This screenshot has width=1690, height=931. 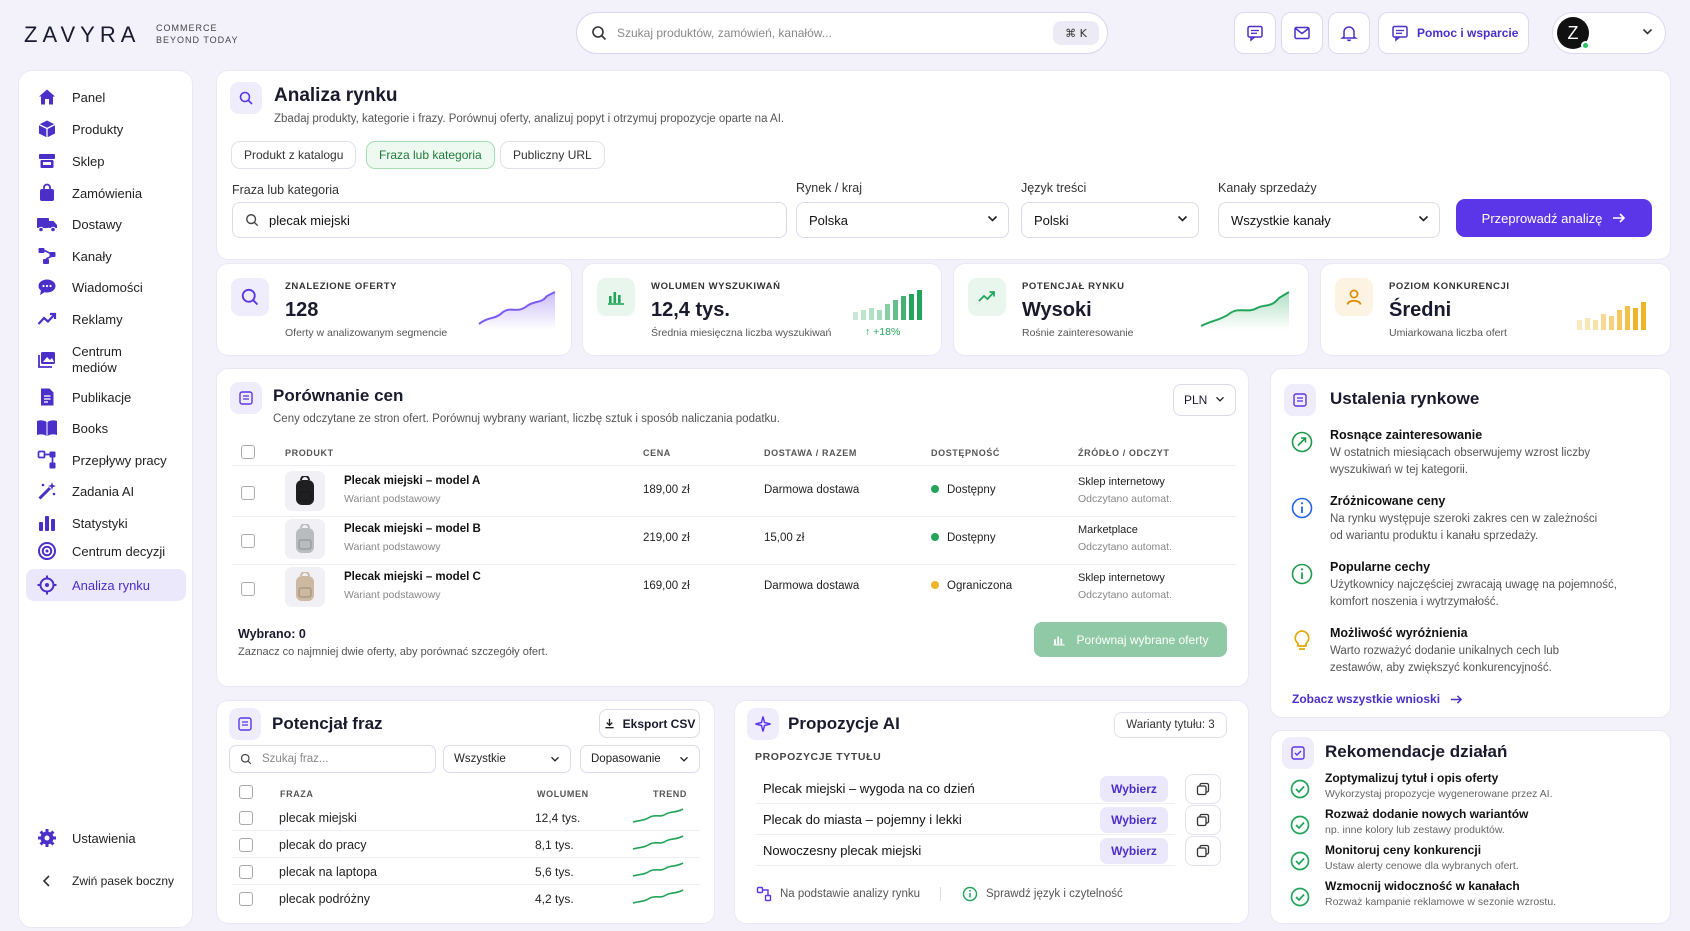 I want to click on tab-url: Publiczny URL, so click(x=552, y=155).